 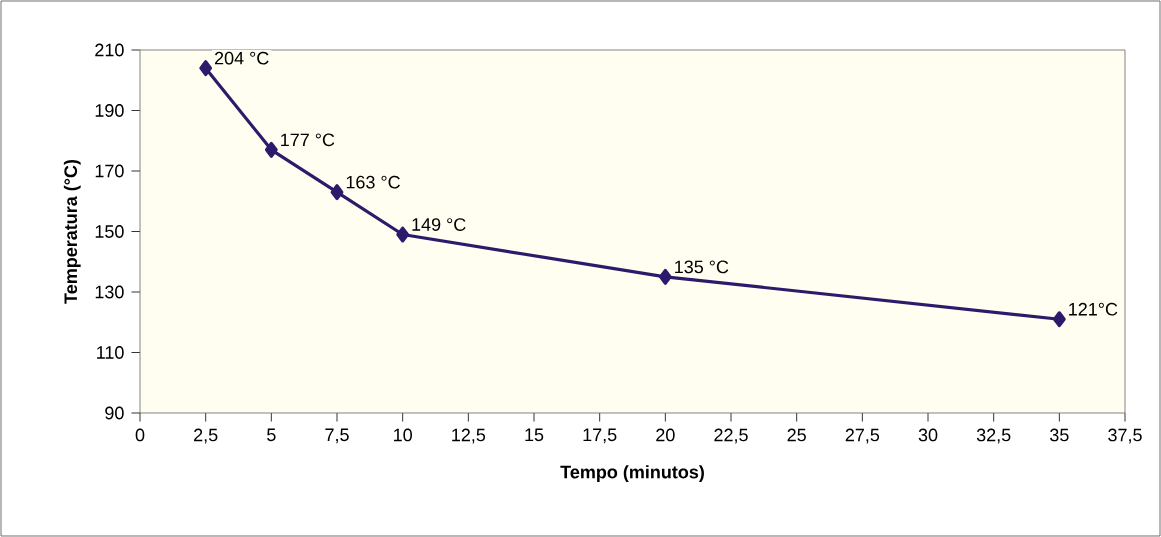 What do you see at coordinates (600, 436) in the screenshot?
I see `x-tick-label: 17,5` at bounding box center [600, 436].